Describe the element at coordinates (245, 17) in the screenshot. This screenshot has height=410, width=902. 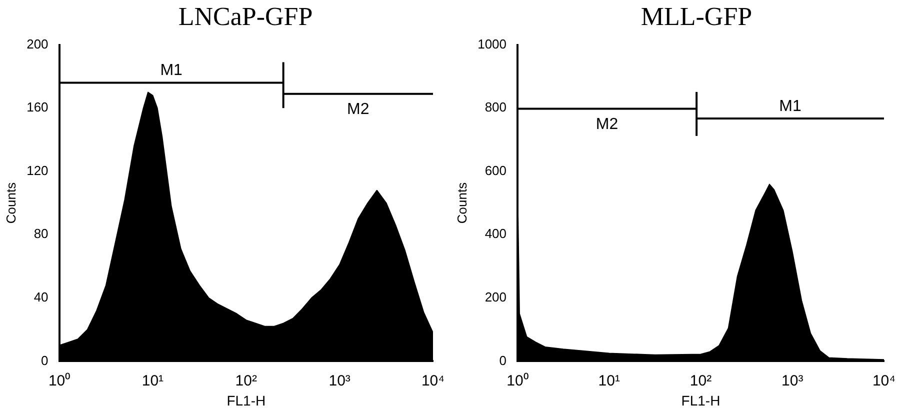
I see `chart-title: LNCaP-GFP` at that location.